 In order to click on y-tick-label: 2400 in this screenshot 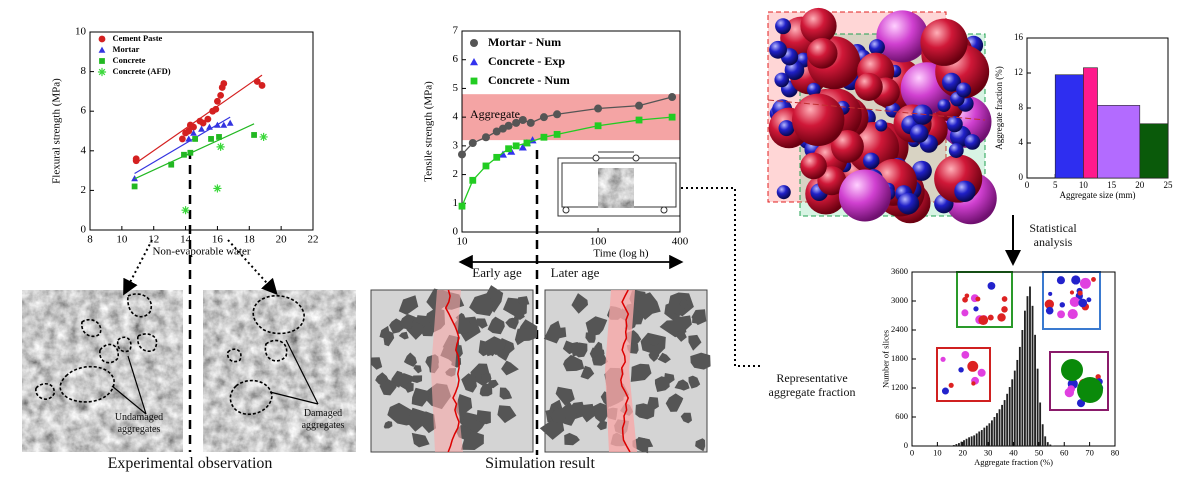, I will do `click(899, 329)`.